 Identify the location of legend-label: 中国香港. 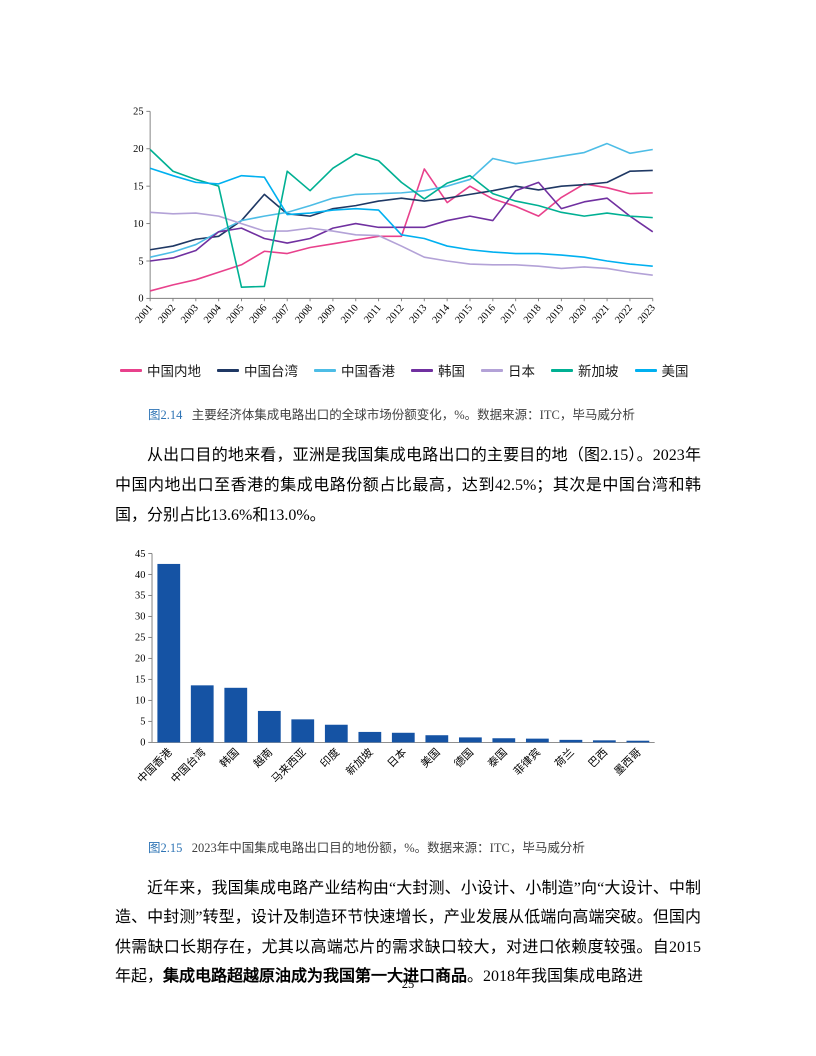
(368, 372).